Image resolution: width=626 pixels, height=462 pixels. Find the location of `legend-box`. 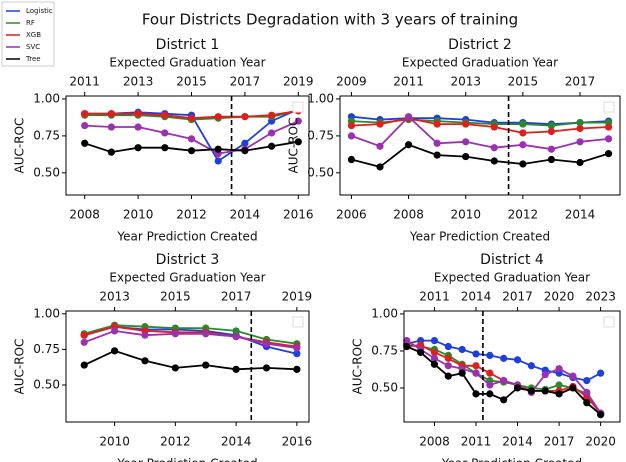

legend-box is located at coordinates (28, 34).